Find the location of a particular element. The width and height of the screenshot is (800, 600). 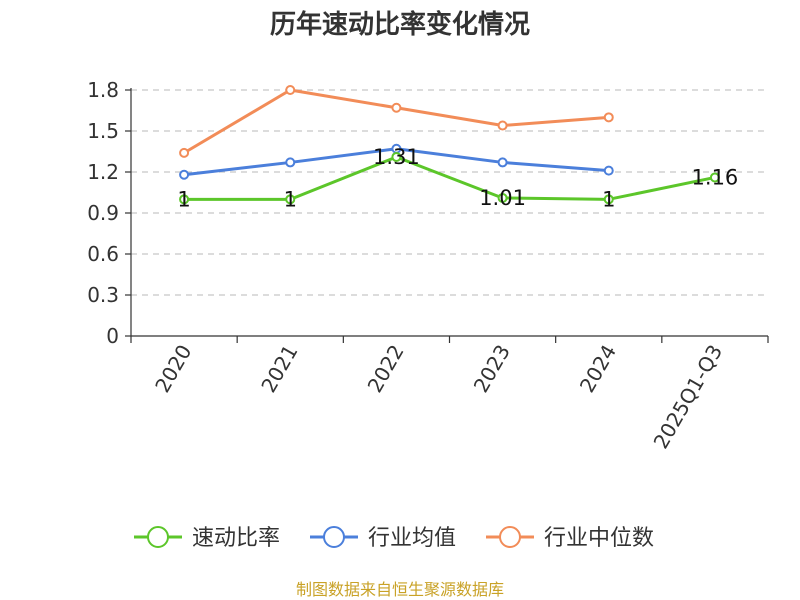

legend: 速动比率 行业均值 行业中位数 is located at coordinates (394, 538).